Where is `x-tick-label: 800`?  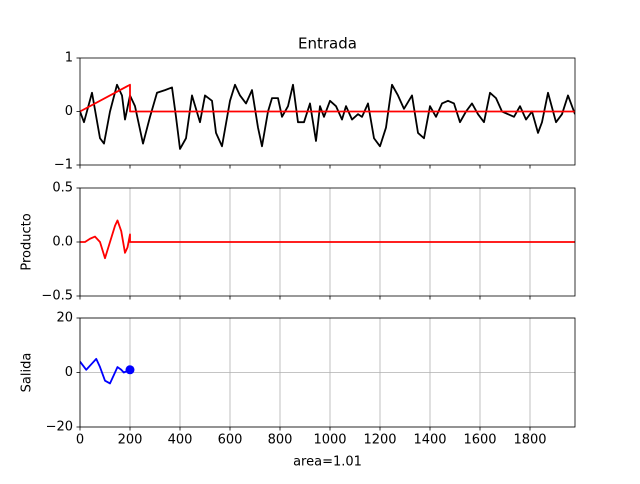
x-tick-label: 800 is located at coordinates (280, 440).